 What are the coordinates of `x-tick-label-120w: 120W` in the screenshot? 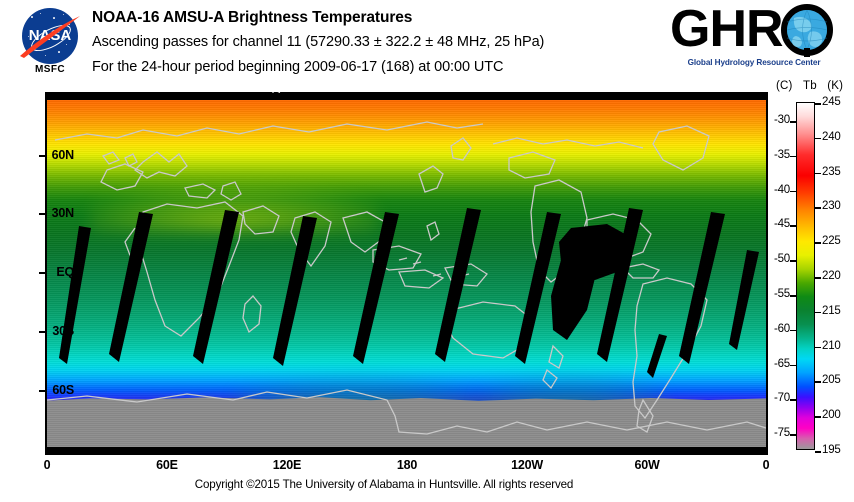 It's located at (527, 465).